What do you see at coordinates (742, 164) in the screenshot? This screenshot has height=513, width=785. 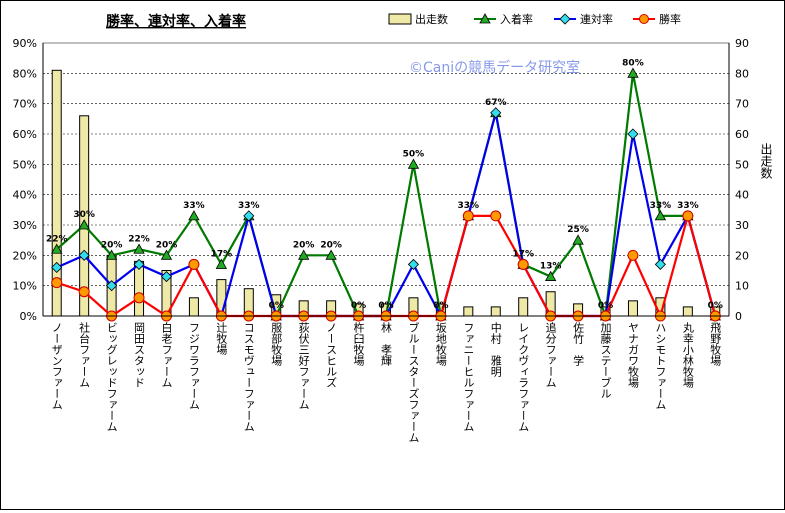 I see `y-tick-label-right: 50` at bounding box center [742, 164].